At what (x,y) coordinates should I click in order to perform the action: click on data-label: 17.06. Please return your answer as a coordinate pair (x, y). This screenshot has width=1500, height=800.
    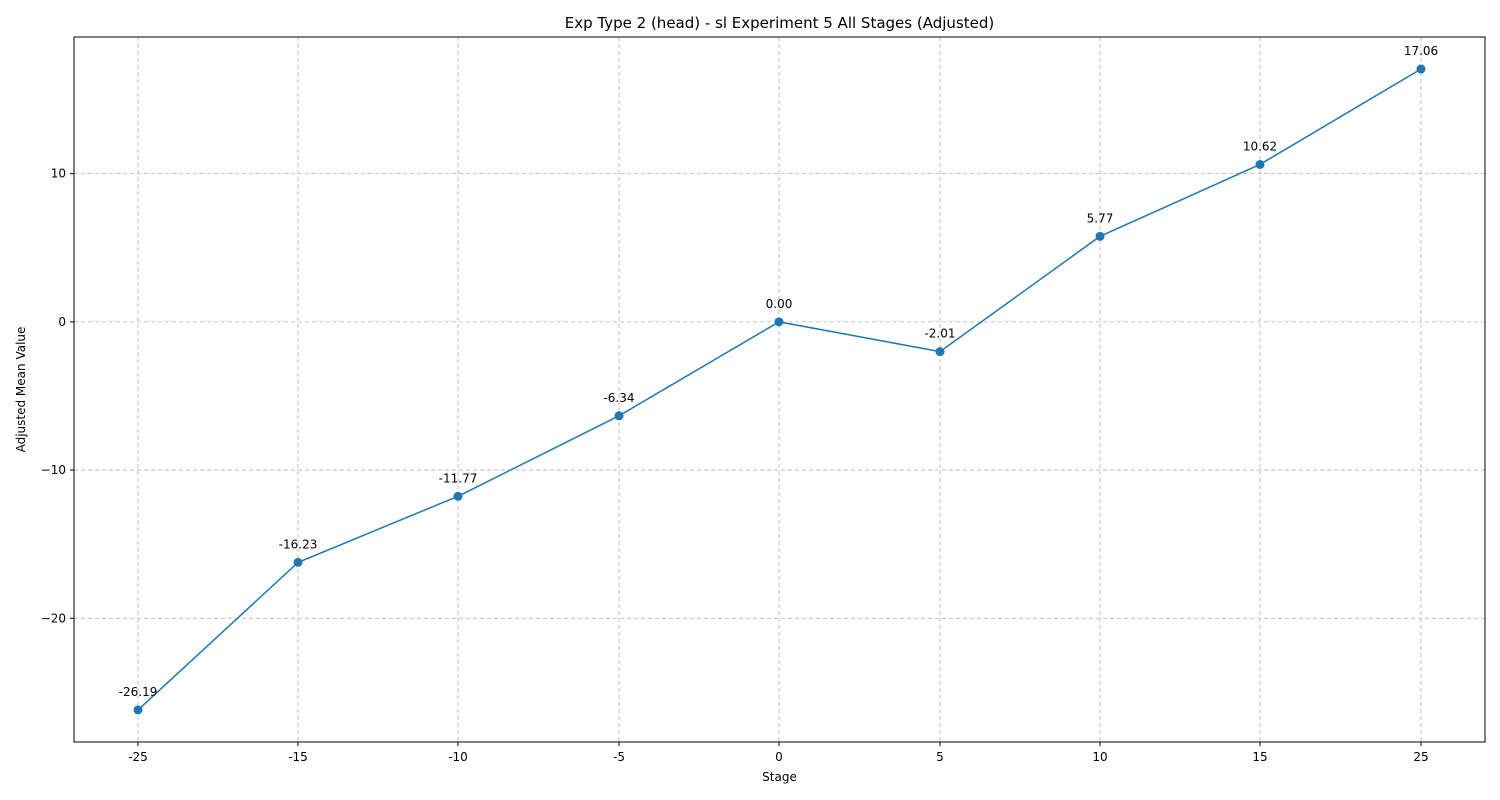
    Looking at the image, I should click on (1421, 51).